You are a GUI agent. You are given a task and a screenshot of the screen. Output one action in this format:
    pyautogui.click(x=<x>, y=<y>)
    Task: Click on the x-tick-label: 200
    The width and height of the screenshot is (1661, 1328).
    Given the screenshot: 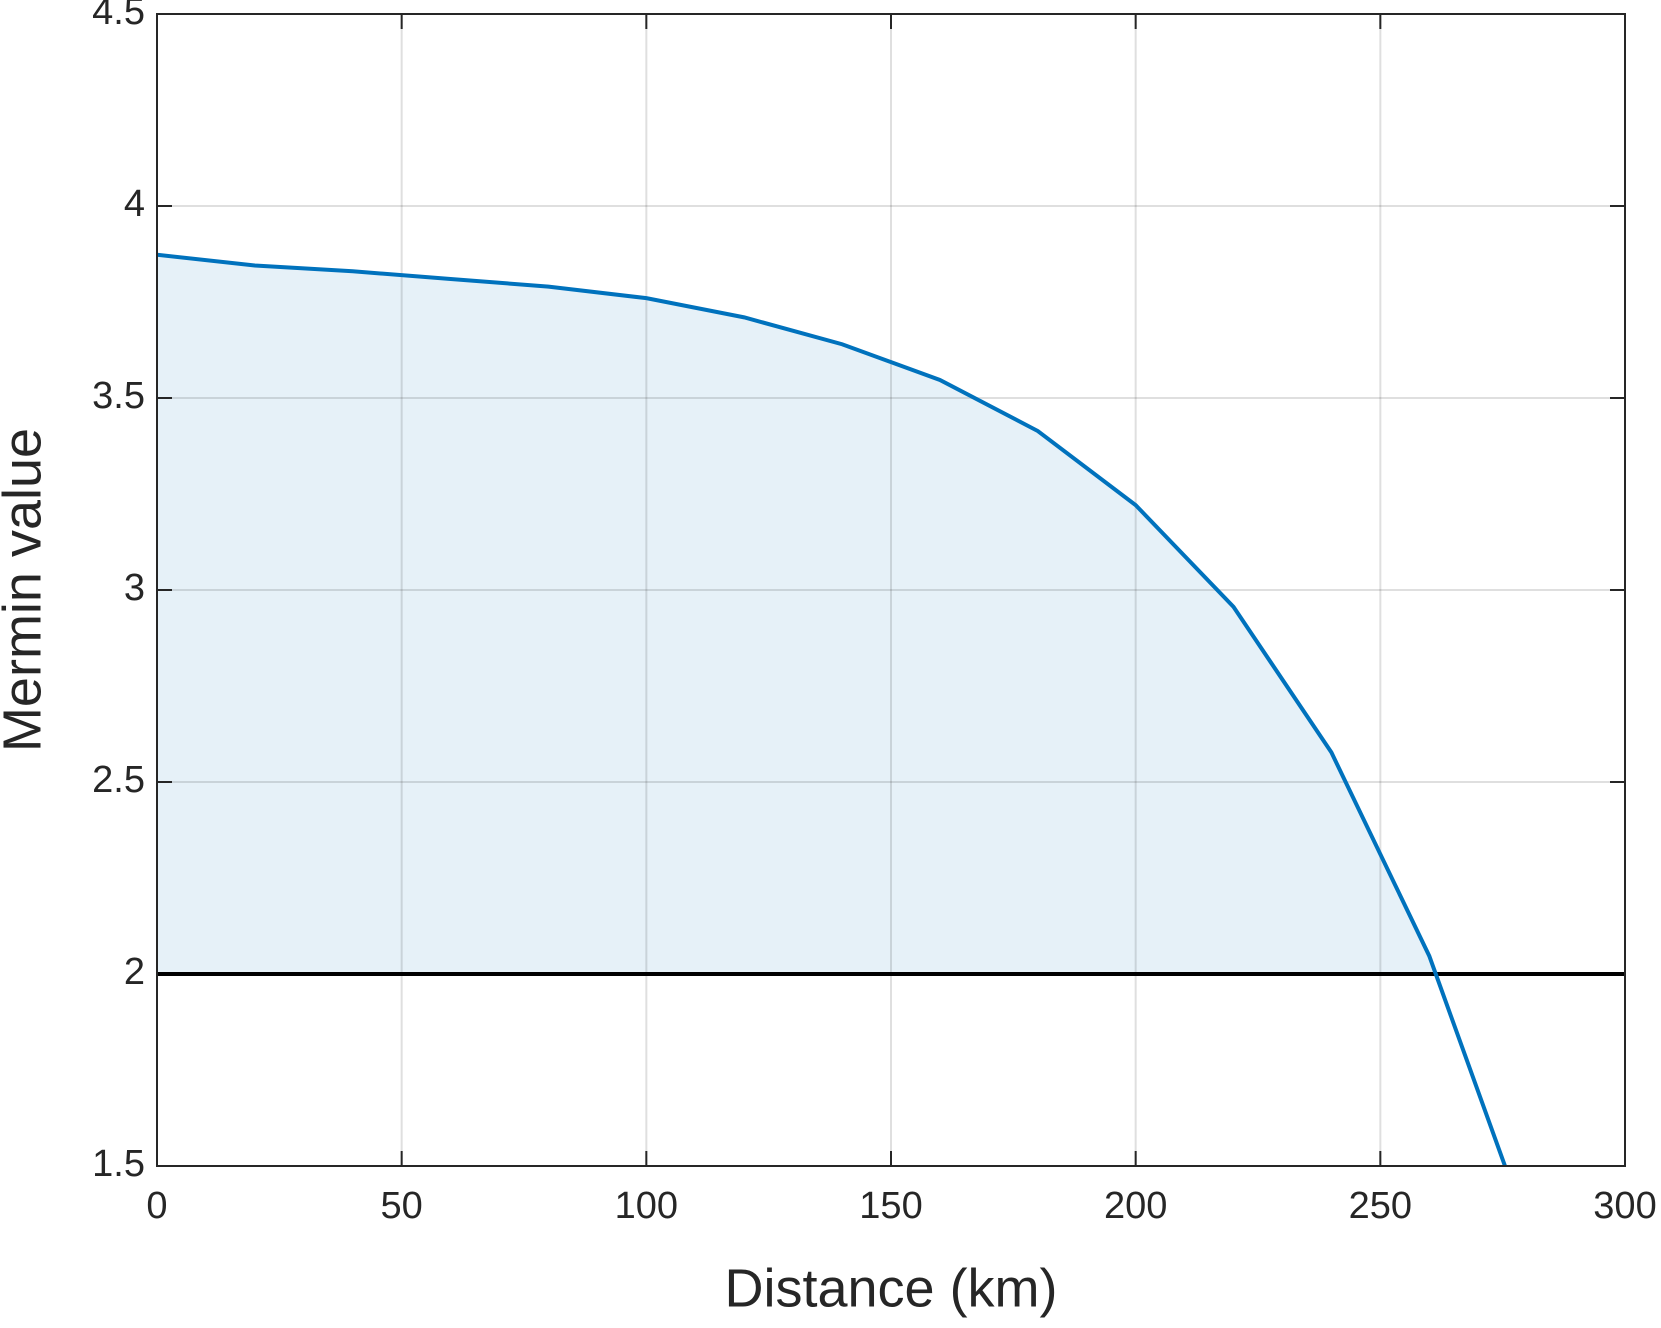 What is the action you would take?
    pyautogui.click(x=1135, y=1206)
    